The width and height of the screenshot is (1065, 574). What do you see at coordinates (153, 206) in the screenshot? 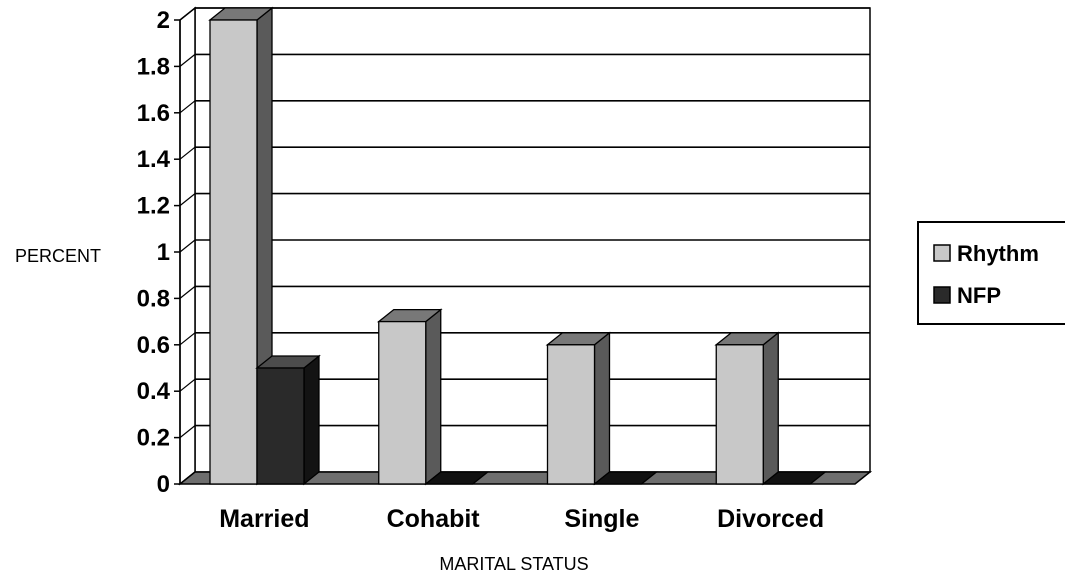
I see `y-tick-label: 1.2` at bounding box center [153, 206].